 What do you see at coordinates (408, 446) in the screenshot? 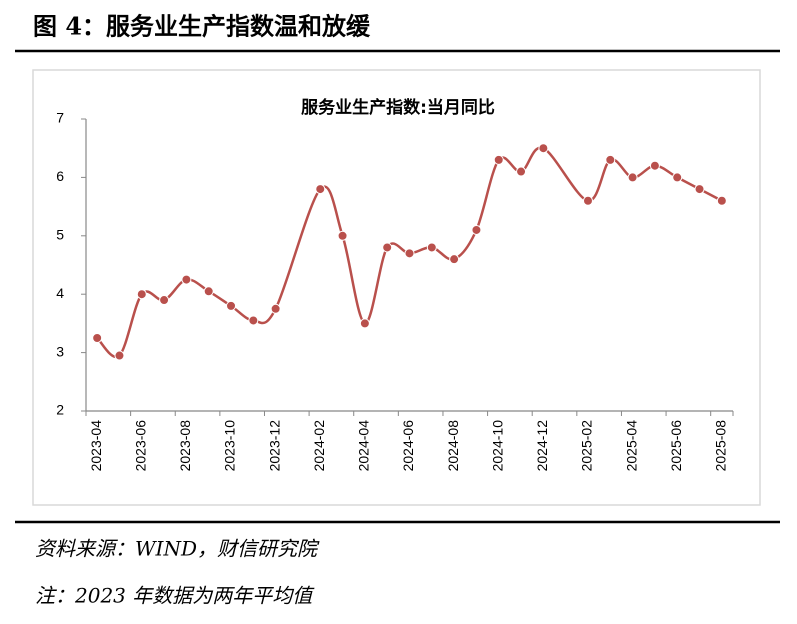
I see `x-tick-label: 2024-06` at bounding box center [408, 446].